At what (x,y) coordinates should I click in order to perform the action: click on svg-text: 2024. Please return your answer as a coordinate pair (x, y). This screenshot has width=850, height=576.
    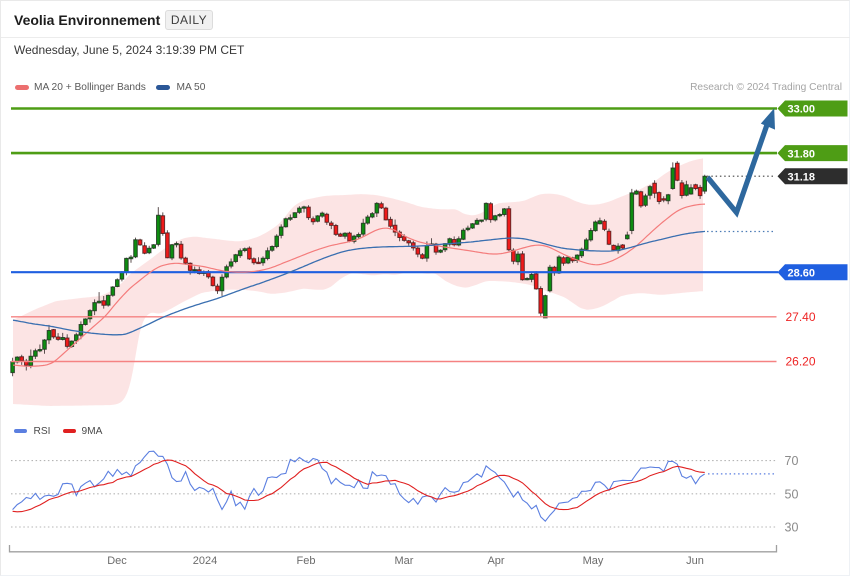
    Looking at the image, I should click on (205, 561).